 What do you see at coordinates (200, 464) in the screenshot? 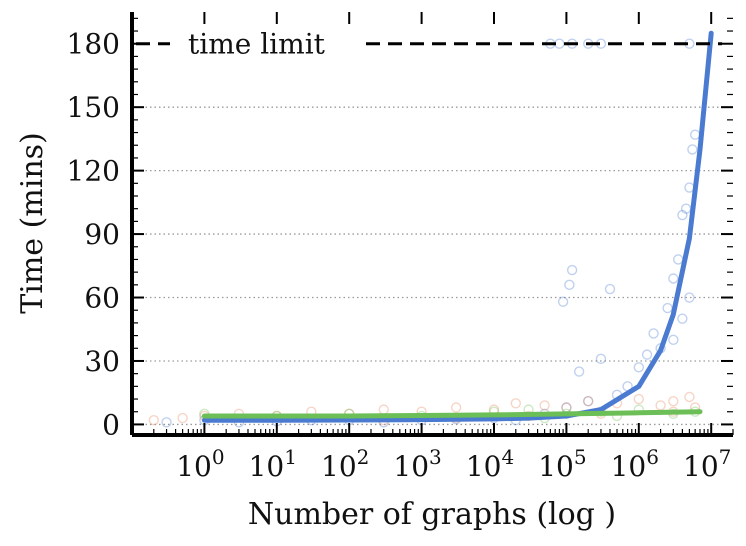
I see `x-tick-label: 10⁰` at bounding box center [200, 464].